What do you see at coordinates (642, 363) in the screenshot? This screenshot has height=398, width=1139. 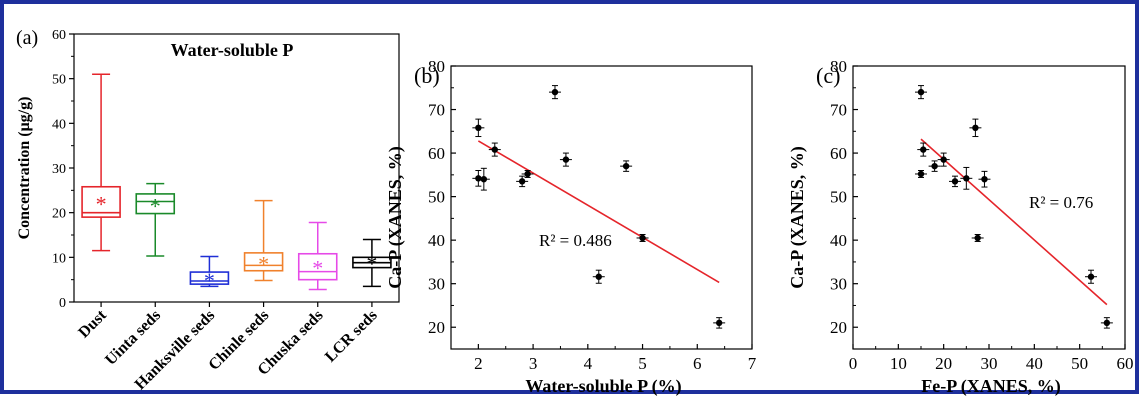 I see `x-tick-label-b: 5` at bounding box center [642, 363].